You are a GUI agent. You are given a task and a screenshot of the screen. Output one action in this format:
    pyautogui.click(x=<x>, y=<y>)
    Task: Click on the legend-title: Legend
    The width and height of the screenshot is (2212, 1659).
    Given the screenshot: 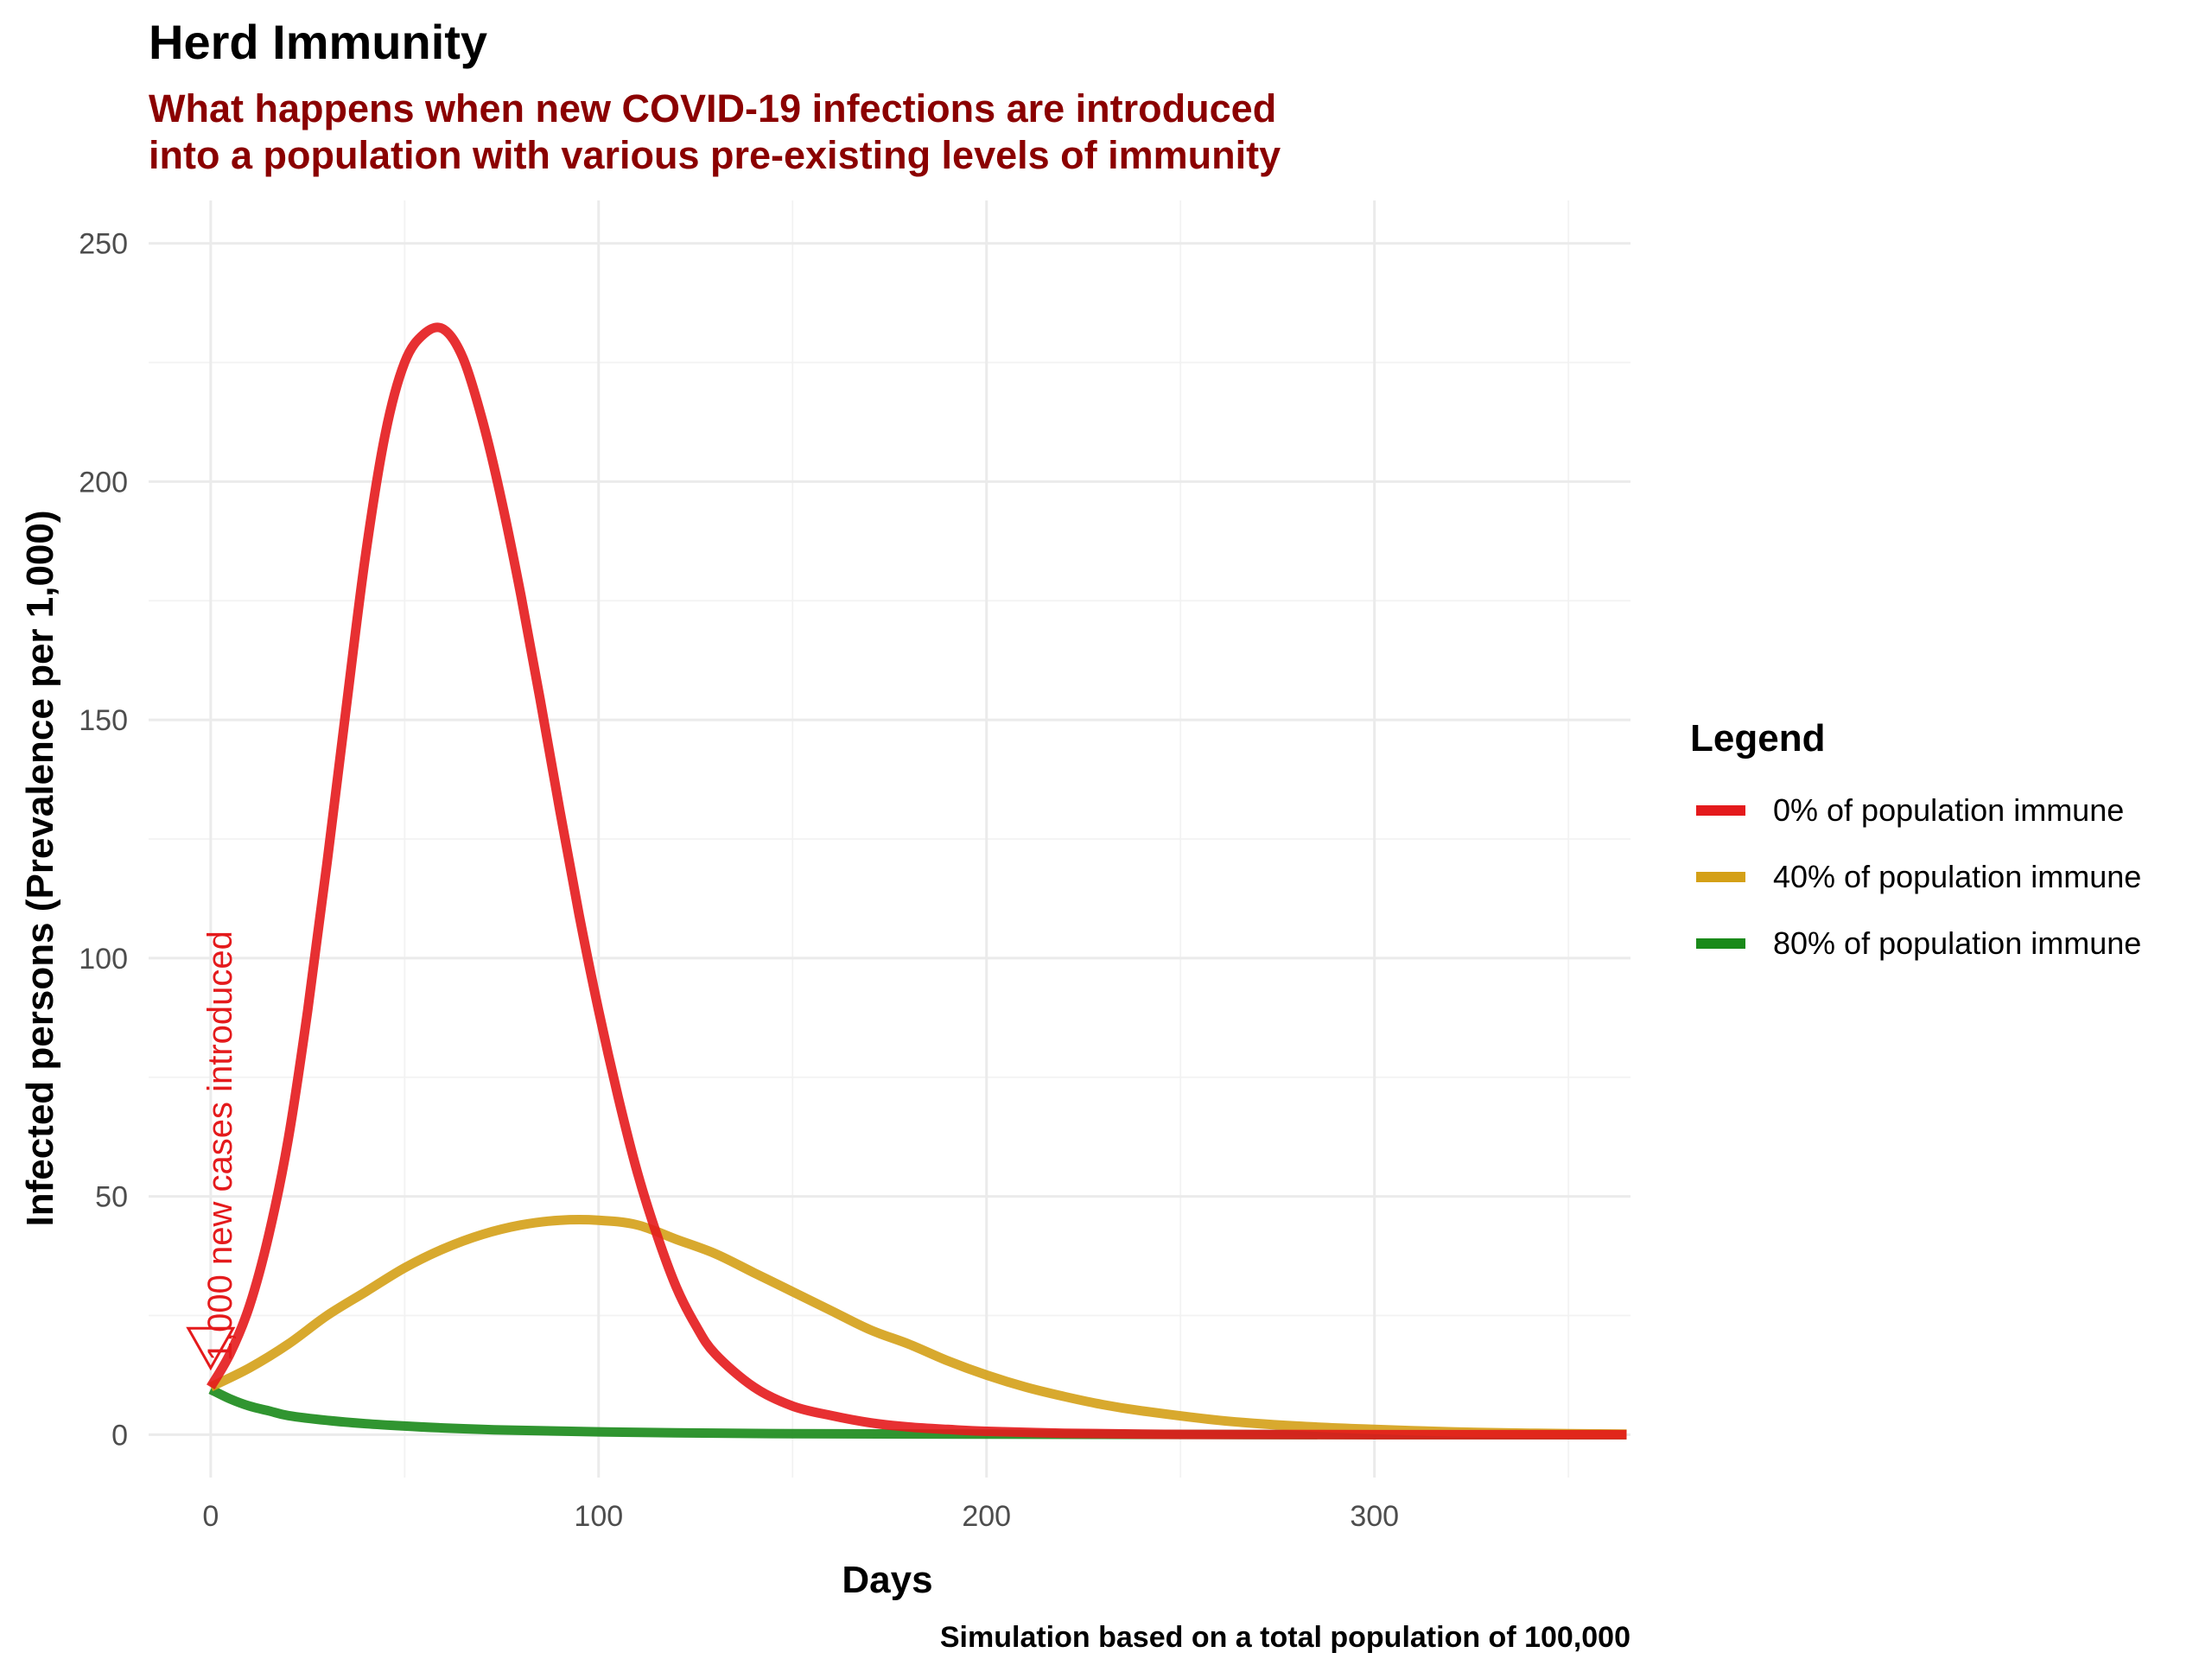 What is the action you would take?
    pyautogui.click(x=1757, y=738)
    